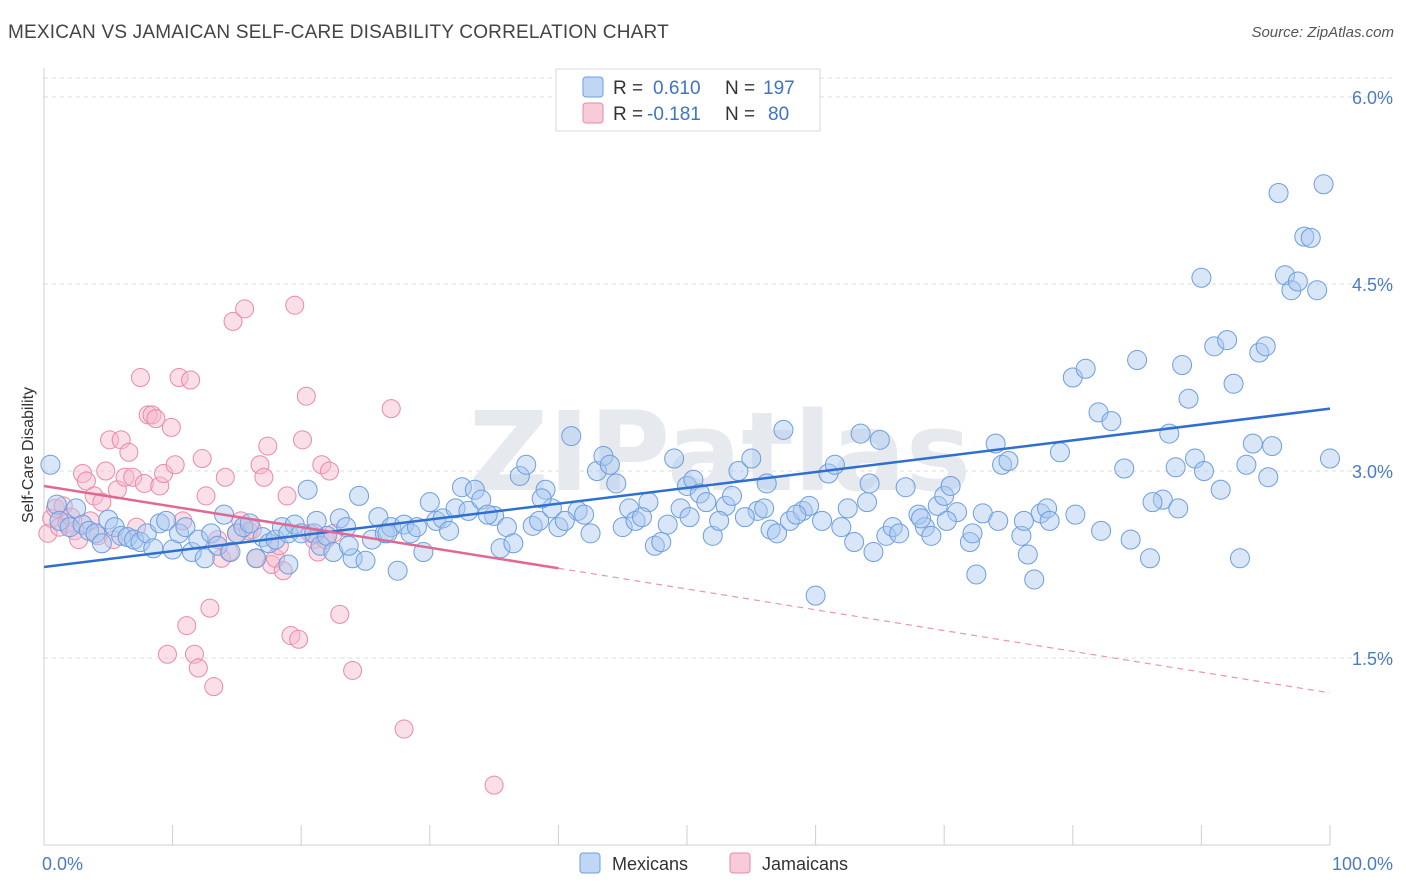 Image resolution: width=1406 pixels, height=892 pixels. I want to click on y-tick-labels: 1.5% 3.0% 4.5% 6.0%, so click(1372, 378).